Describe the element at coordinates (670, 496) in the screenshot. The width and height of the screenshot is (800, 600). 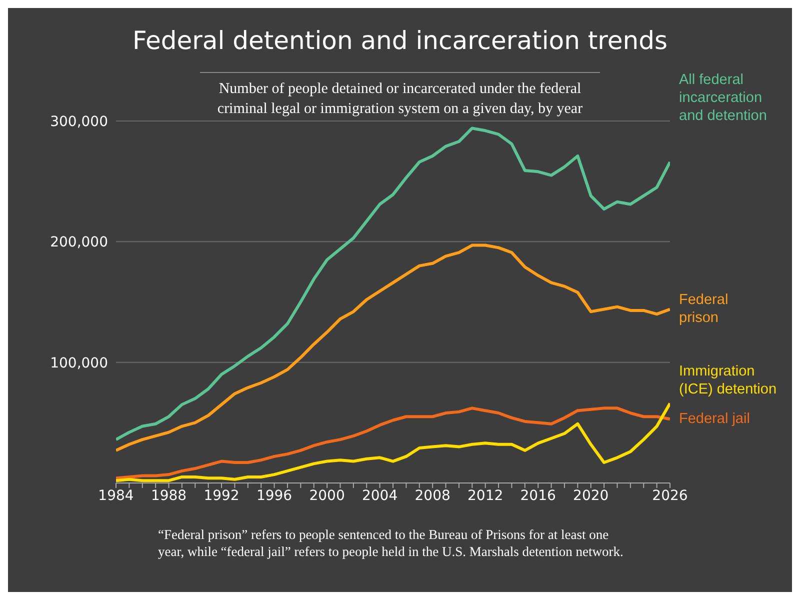
I see `x-tick-label: 2026` at that location.